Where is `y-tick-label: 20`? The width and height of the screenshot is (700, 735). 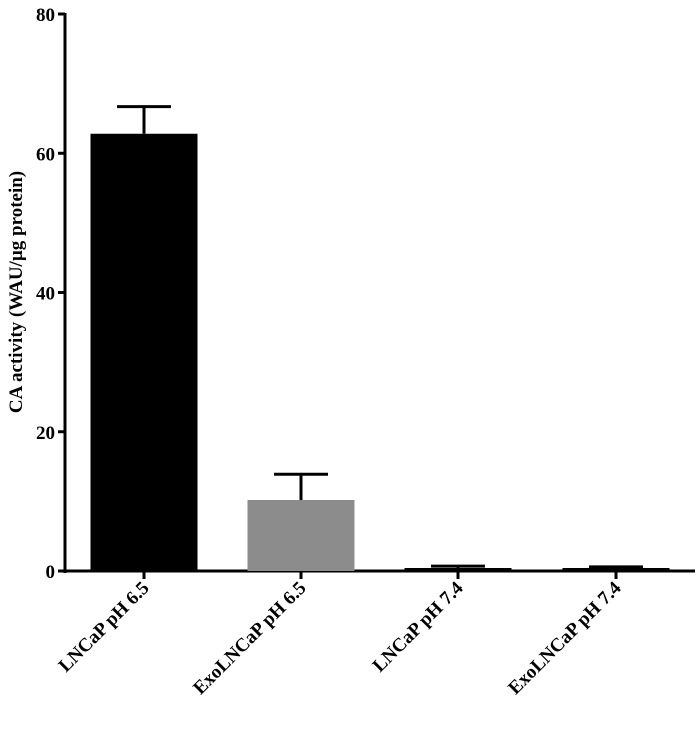
y-tick-label: 20 is located at coordinates (45, 433).